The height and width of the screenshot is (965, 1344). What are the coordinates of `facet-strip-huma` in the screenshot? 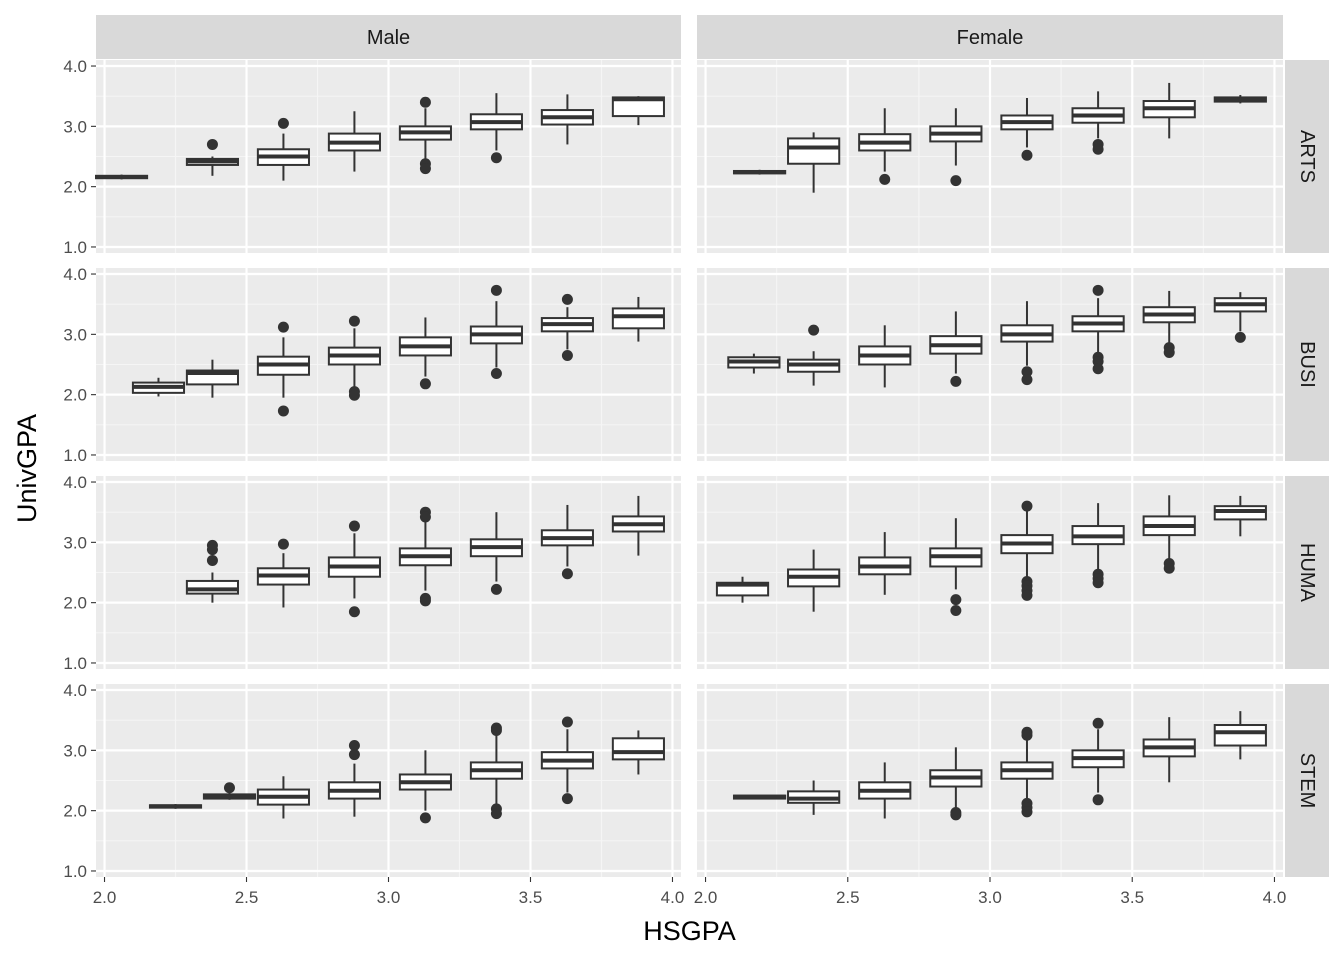 It's located at (1307, 572).